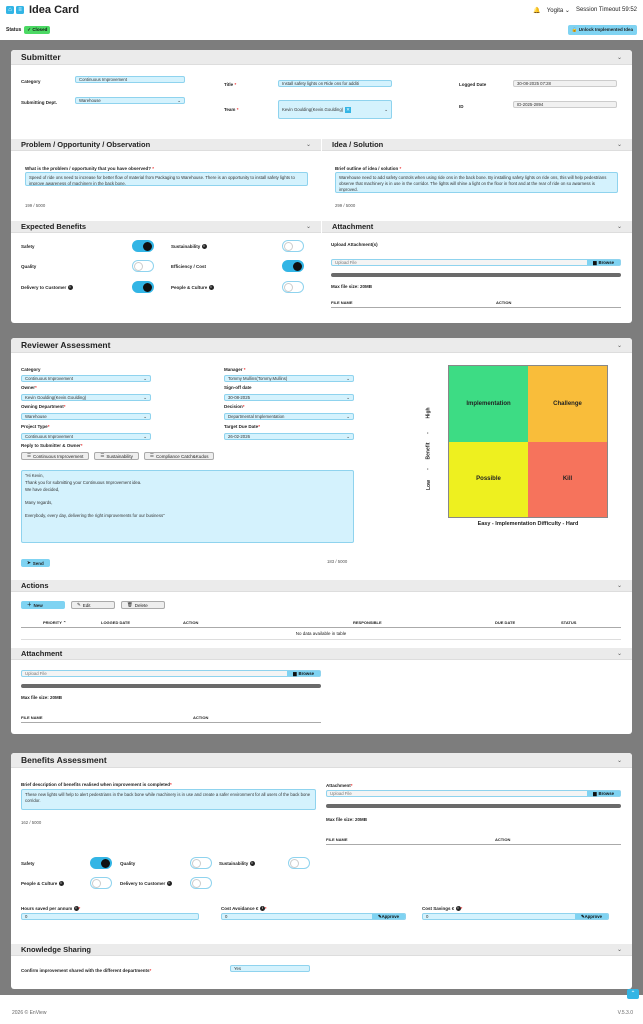  I want to click on upload2-input: Upload File ▆ Browse, so click(171, 673).